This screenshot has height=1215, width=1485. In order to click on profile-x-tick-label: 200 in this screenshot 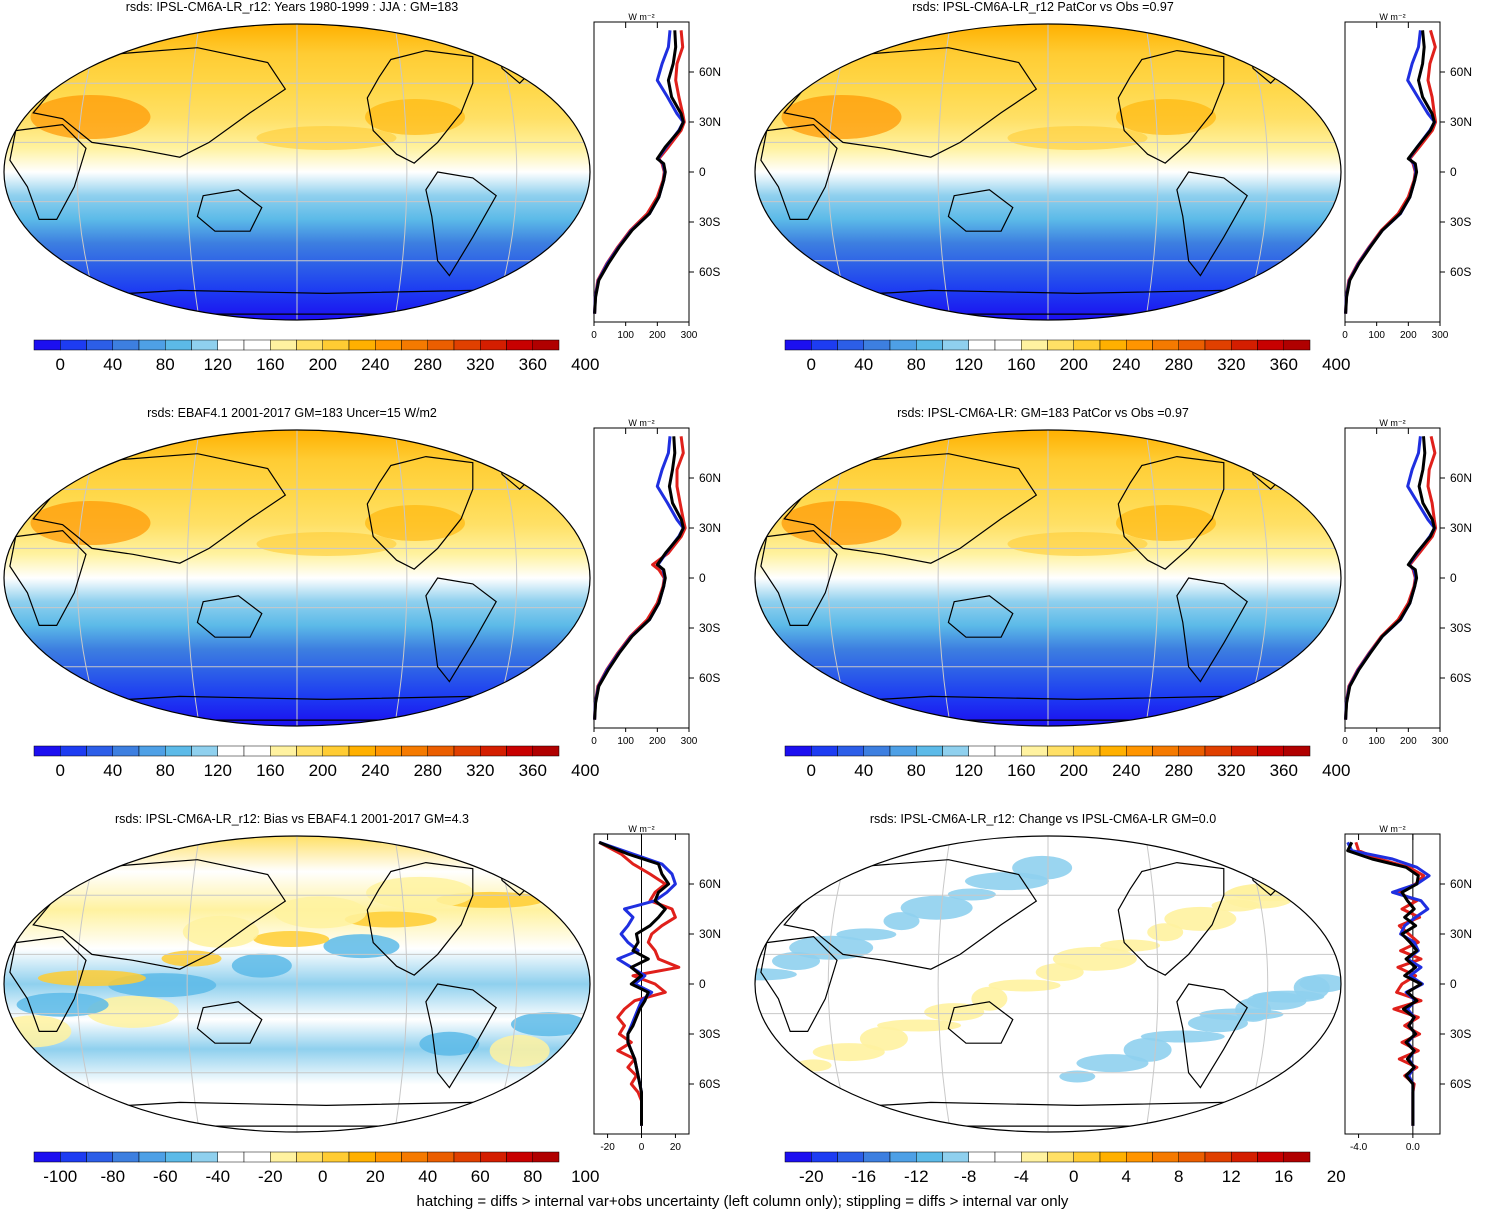, I will do `click(1408, 741)`.